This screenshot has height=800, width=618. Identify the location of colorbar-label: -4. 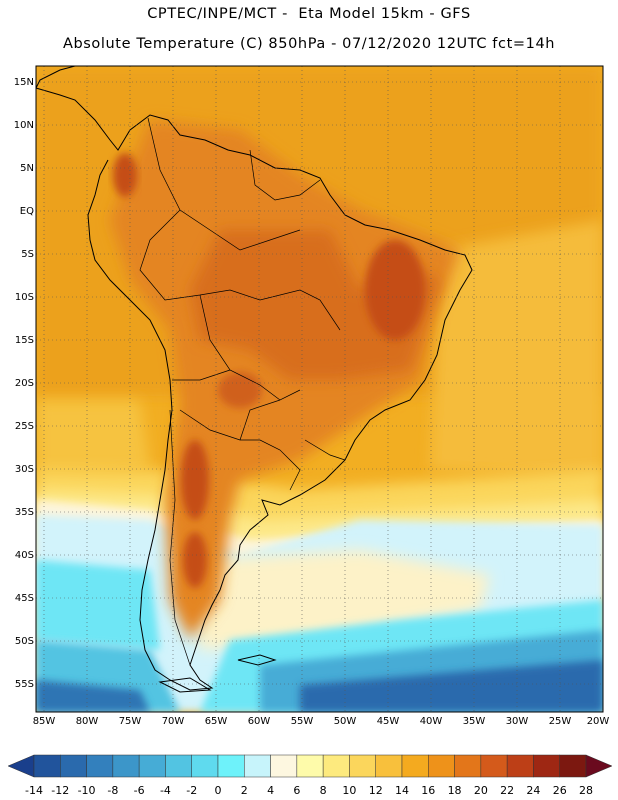
(165, 790).